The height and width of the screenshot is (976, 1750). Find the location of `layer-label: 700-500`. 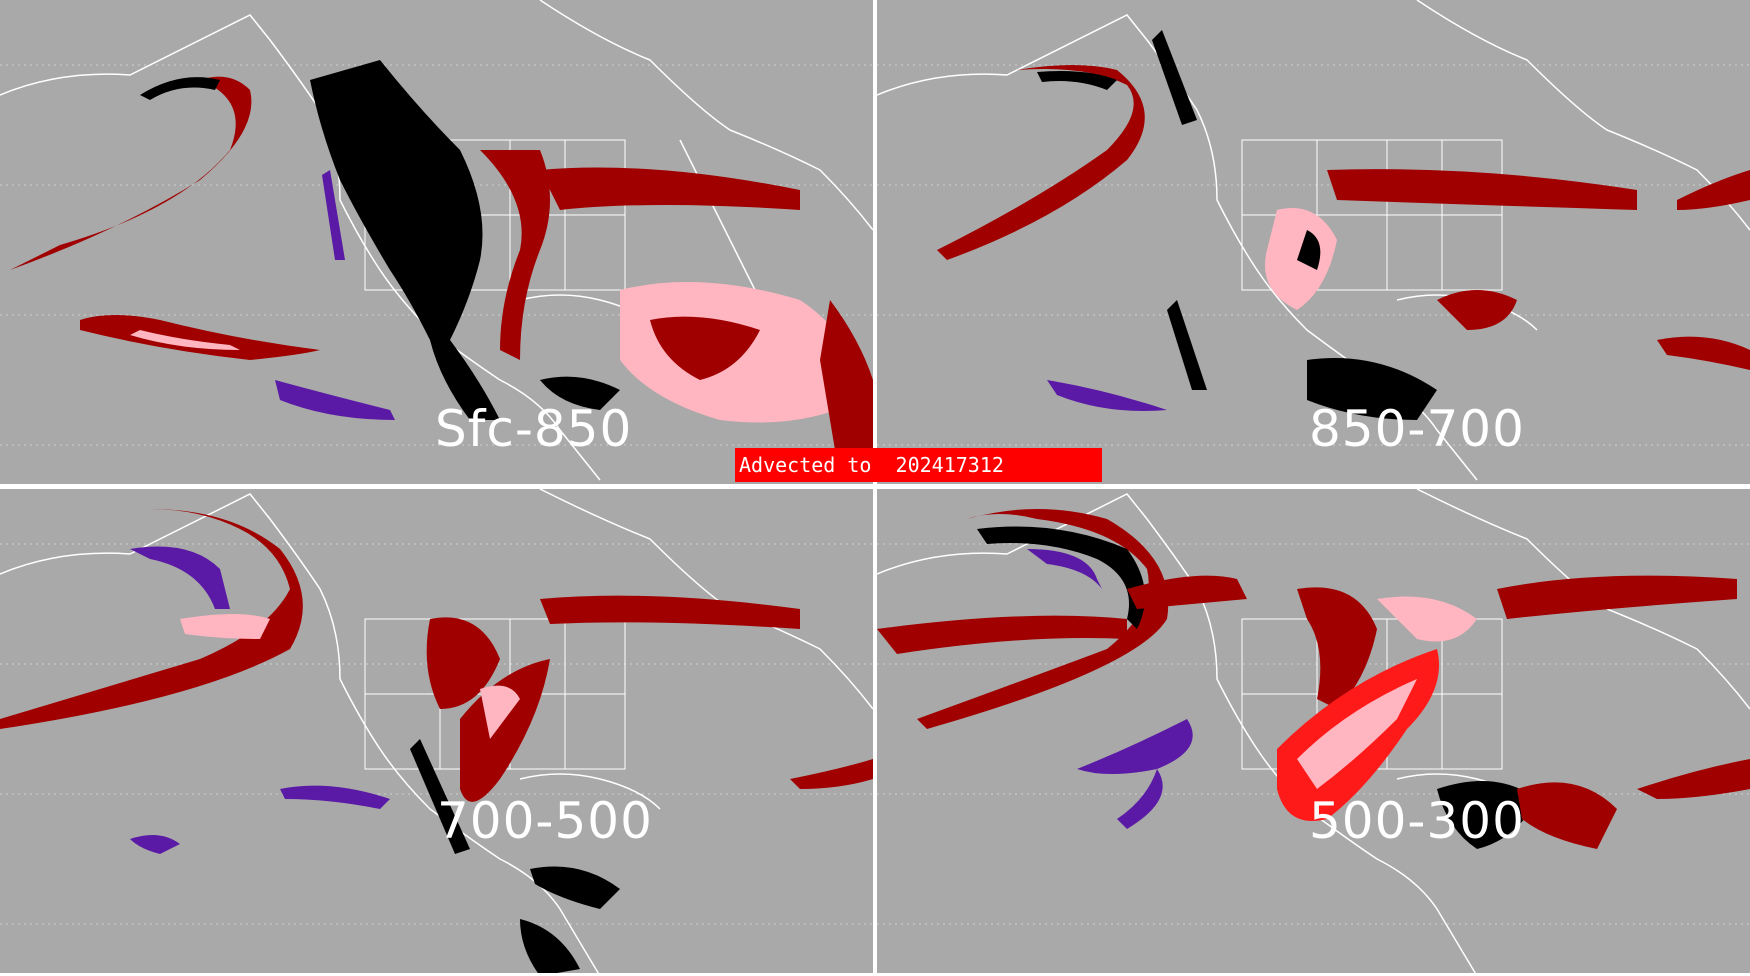

layer-label: 700-500 is located at coordinates (545, 821).